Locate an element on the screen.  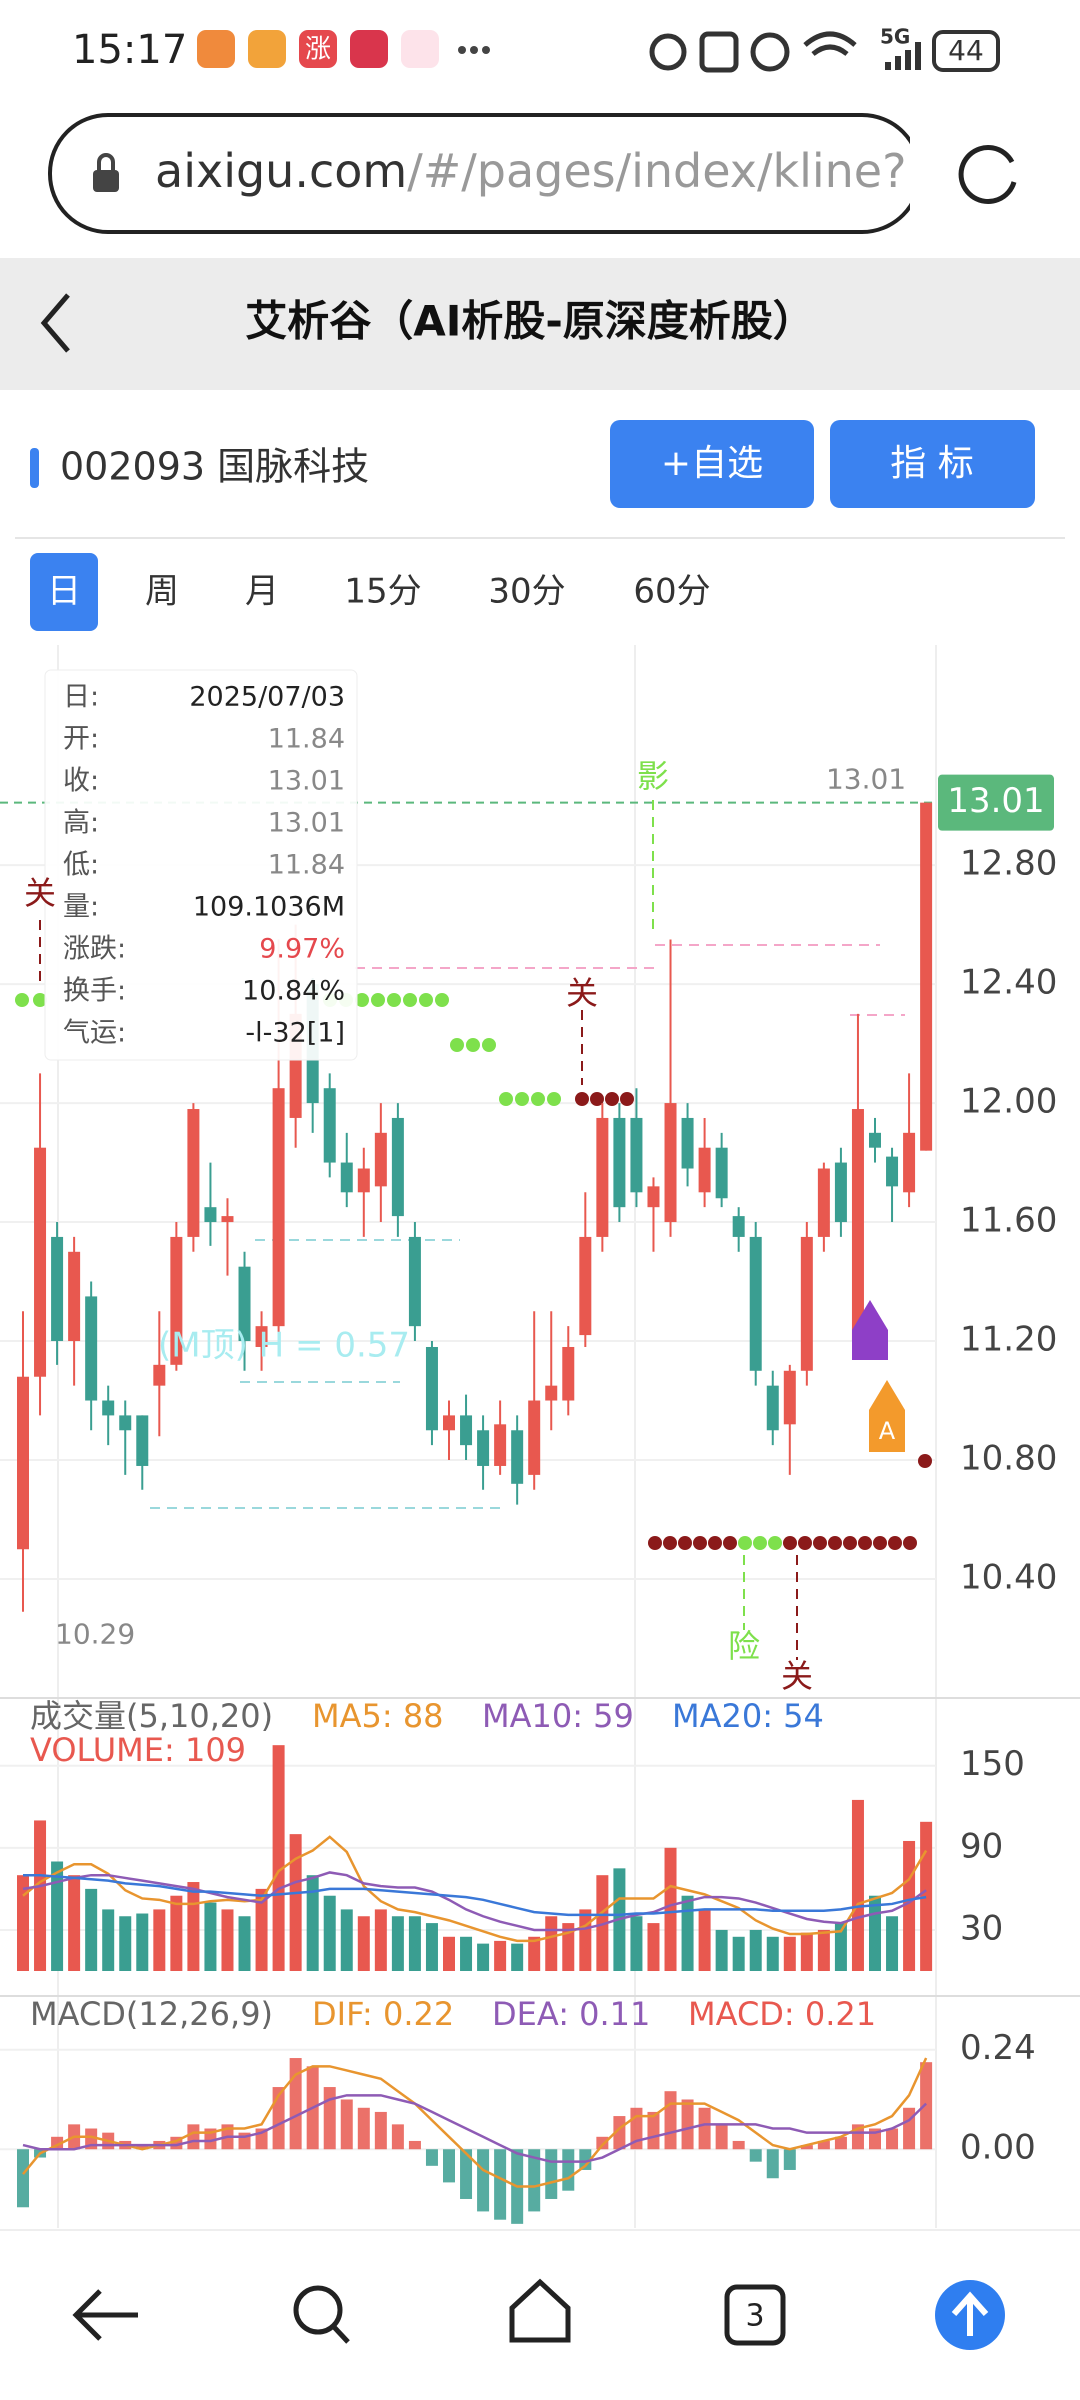
more-dot is located at coordinates (474, 50).